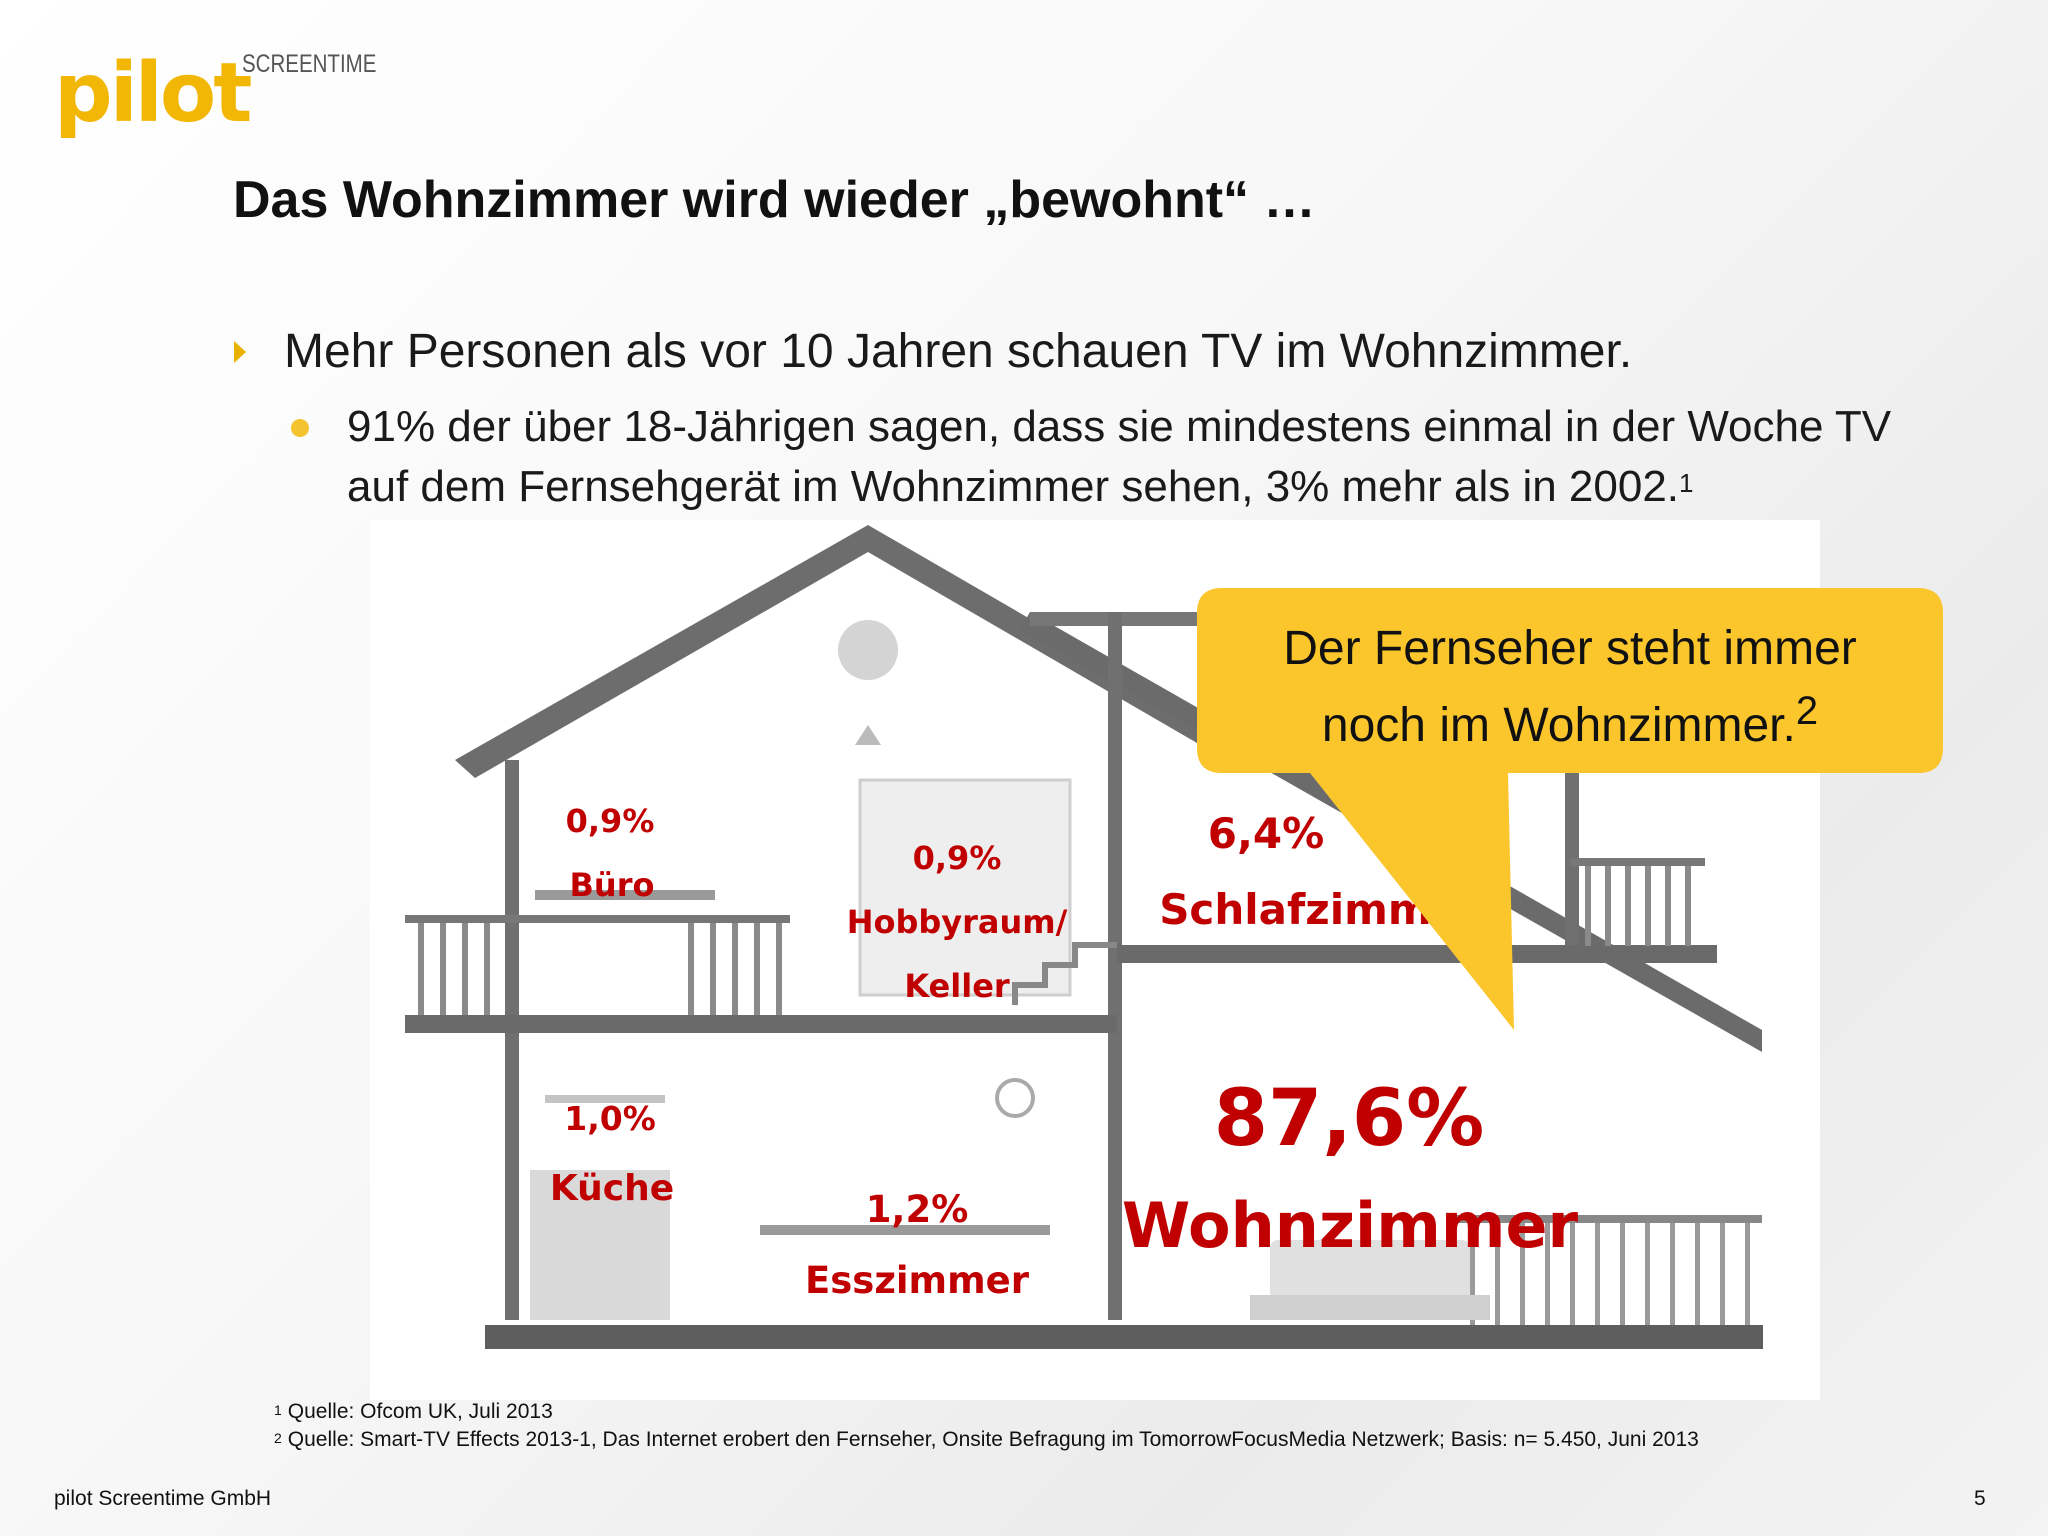 This screenshot has width=2048, height=1536. I want to click on wohn-label: Wohnzimmer, so click(1350, 1225).